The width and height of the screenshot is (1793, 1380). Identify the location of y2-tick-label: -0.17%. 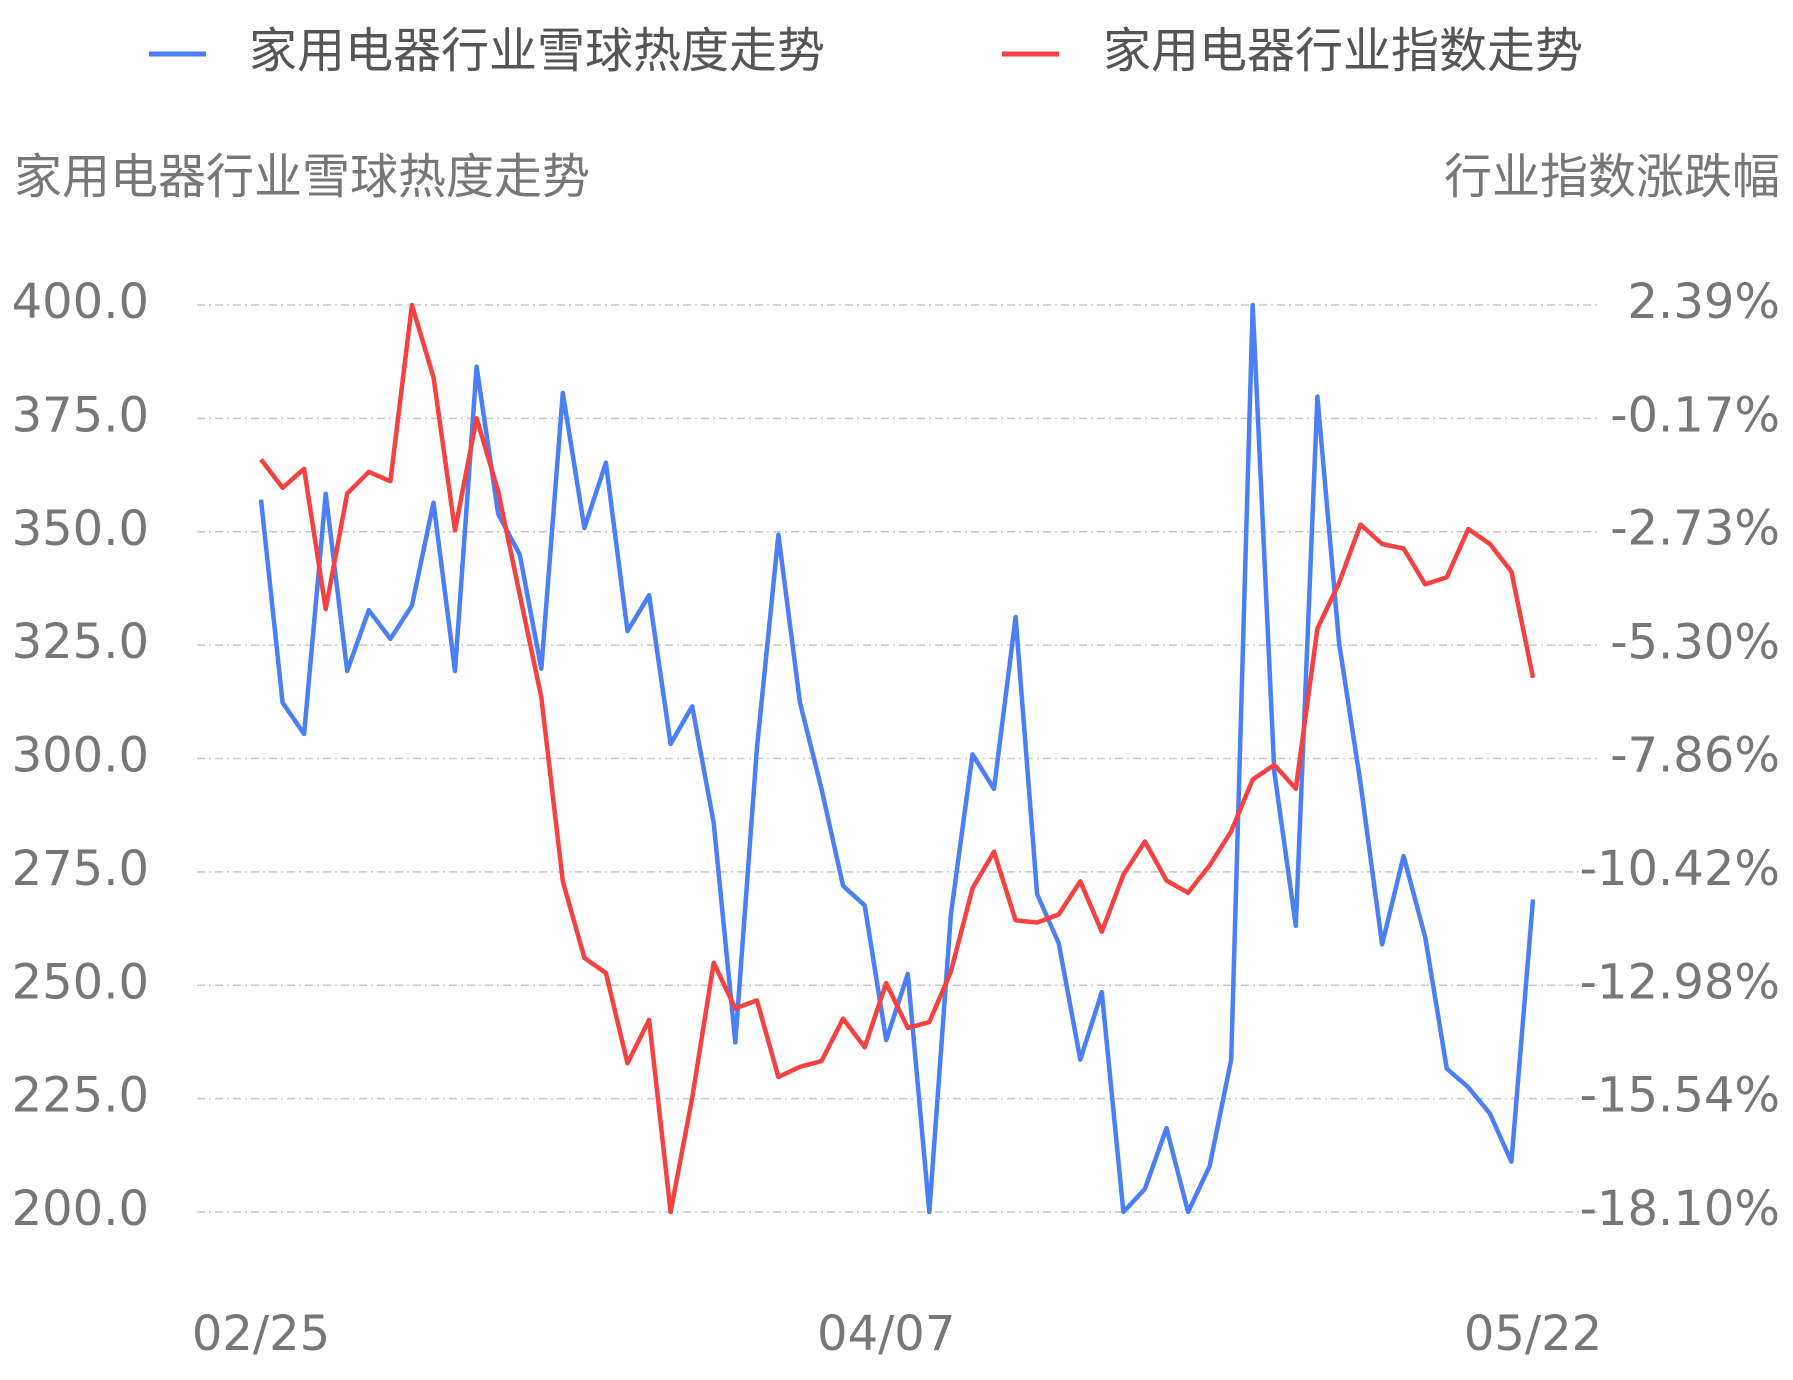
(1695, 415).